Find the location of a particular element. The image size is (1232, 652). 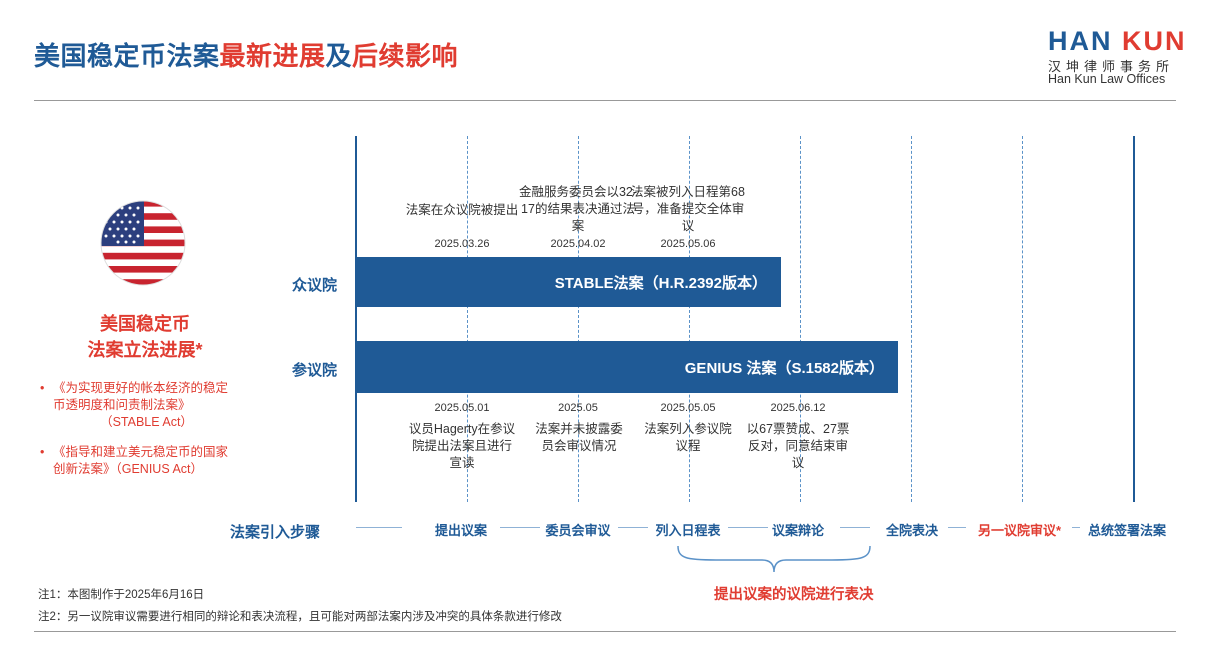

title-part-4: 后续影响 is located at coordinates (405, 56).